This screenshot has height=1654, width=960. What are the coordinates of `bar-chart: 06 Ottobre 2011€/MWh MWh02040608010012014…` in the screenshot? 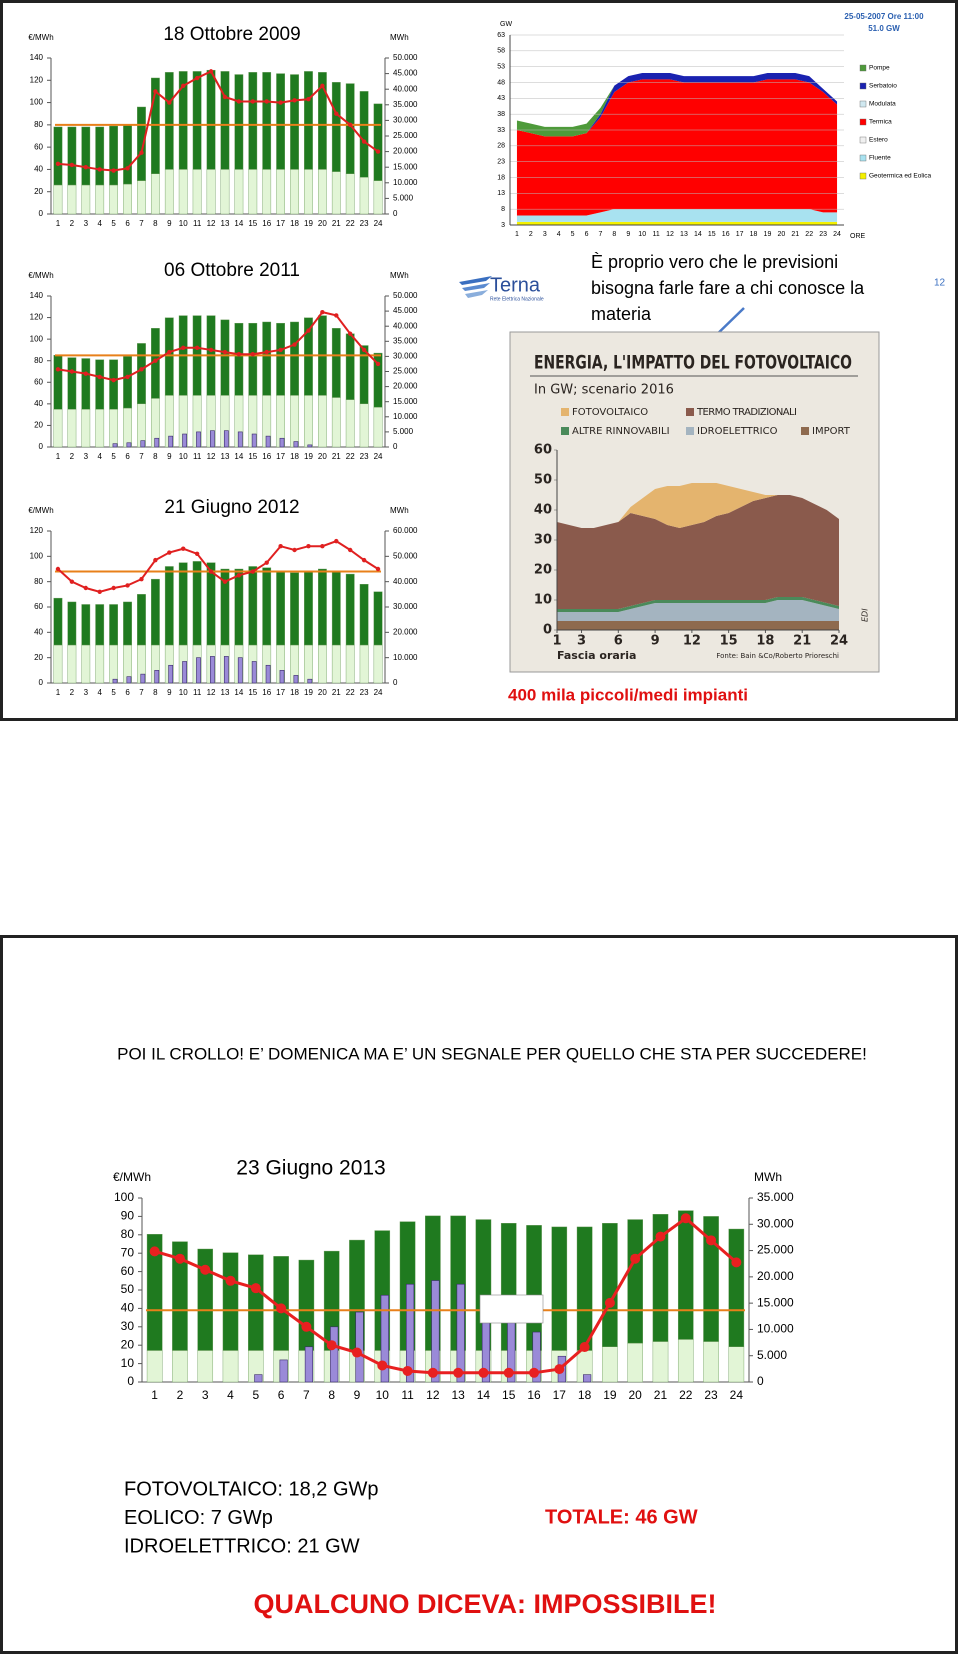 It's located at (223, 360).